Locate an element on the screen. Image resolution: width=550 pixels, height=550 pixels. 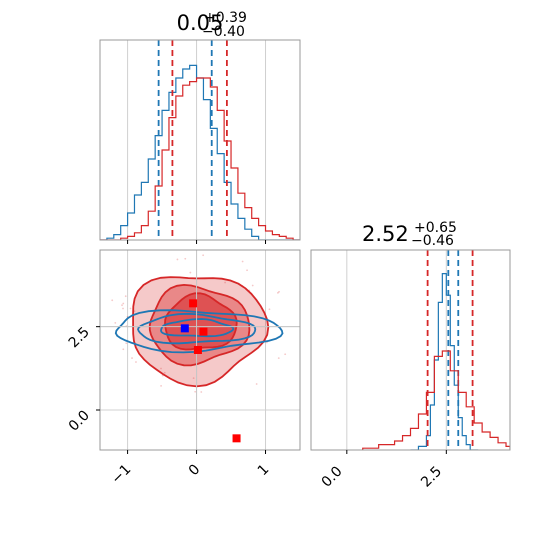
ticks-bottom-right: 0.0 2.5 is located at coordinates (383, 470).